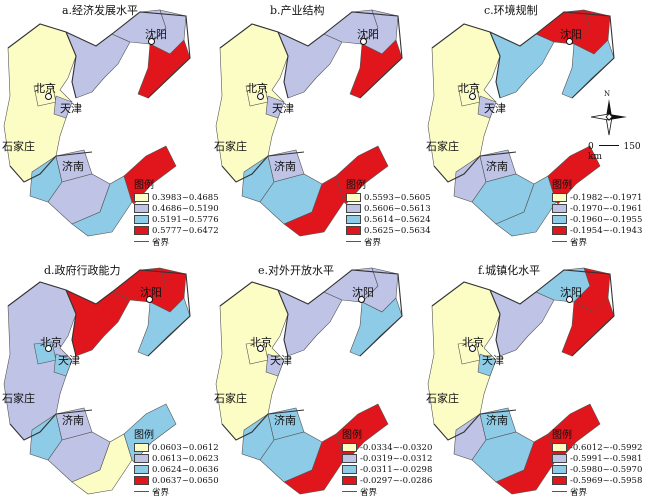 This screenshot has width=650, height=498. Describe the element at coordinates (397, 219) in the screenshot. I see `legend-label-3: 0.5614~0.5624` at that location.